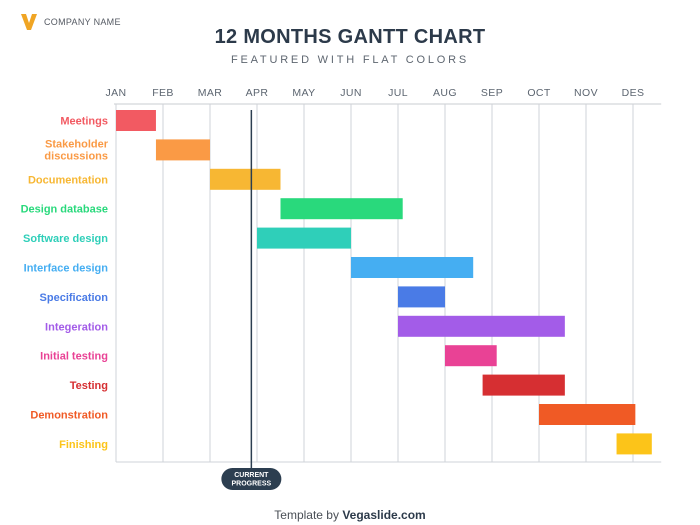 Image resolution: width=700 pixels, height=525 pixels. What do you see at coordinates (68, 180) in the screenshot?
I see `task-label: Documentation` at bounding box center [68, 180].